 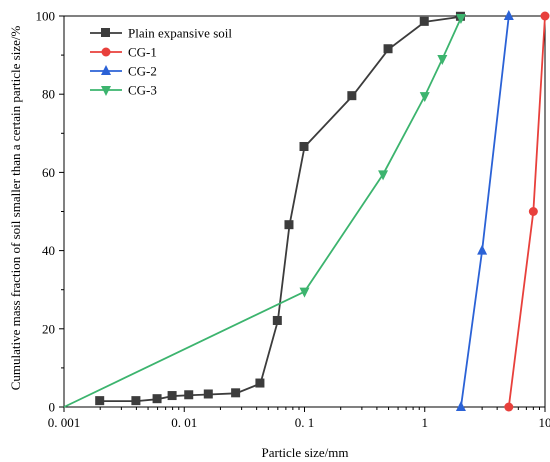 I want to click on x-tick-label: 1, so click(x=425, y=422).